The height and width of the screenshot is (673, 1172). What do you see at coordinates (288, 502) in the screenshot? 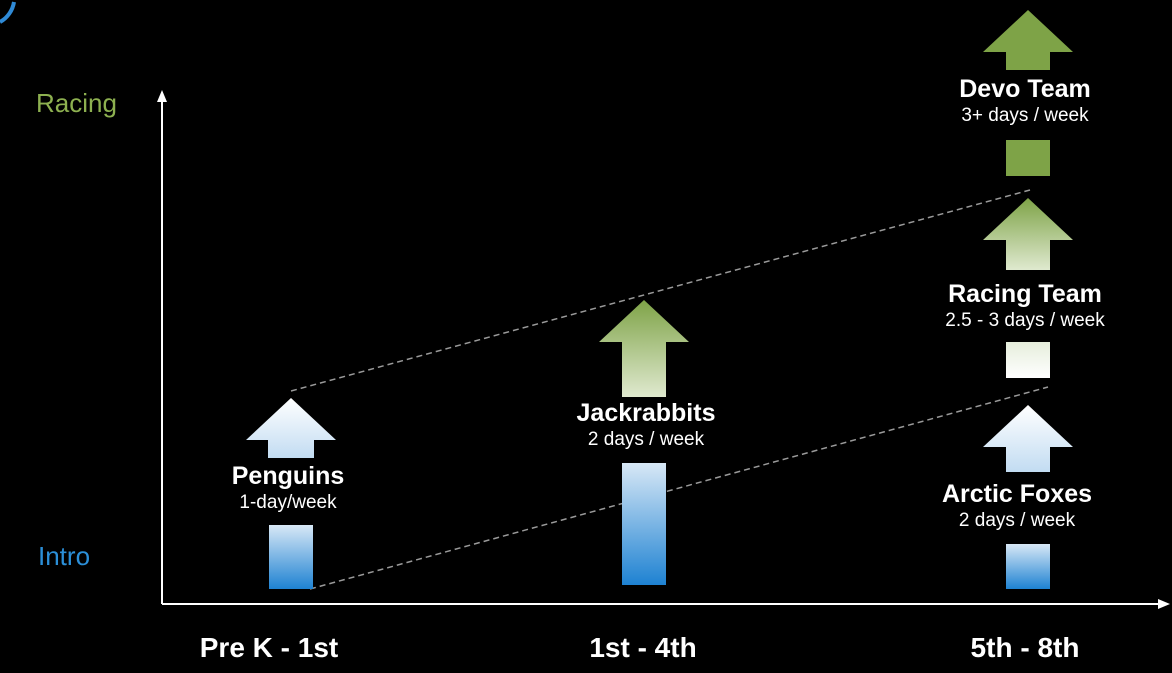
I see `group-frequency: 1-day/week` at bounding box center [288, 502].